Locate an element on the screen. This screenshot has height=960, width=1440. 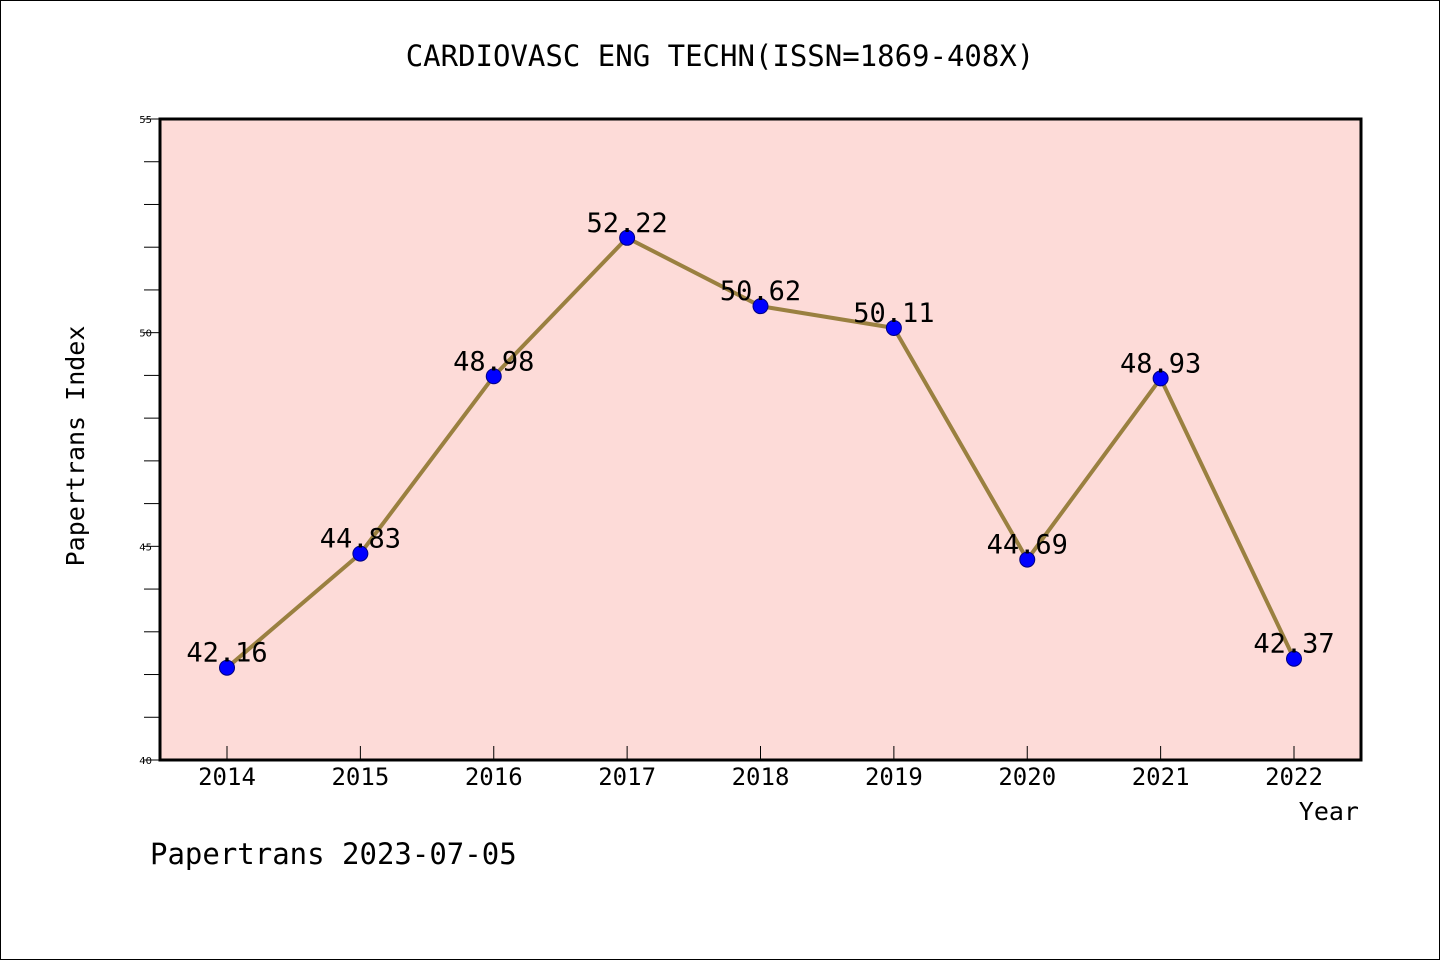
y-tick-label: 45 is located at coordinates (145, 547).